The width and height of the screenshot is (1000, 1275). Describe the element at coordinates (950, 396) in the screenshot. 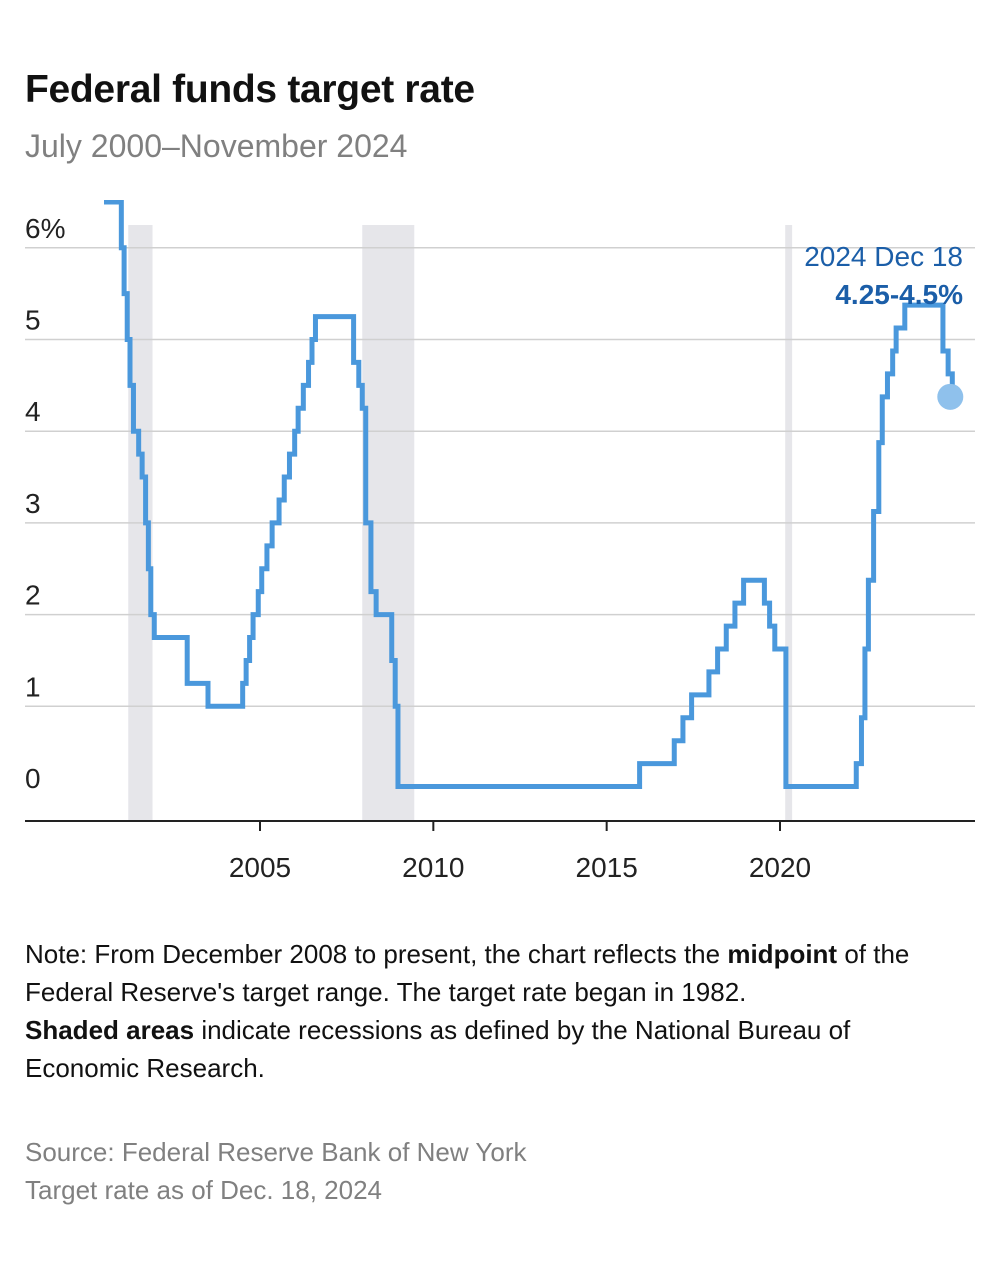

I see `end-point-marker` at that location.